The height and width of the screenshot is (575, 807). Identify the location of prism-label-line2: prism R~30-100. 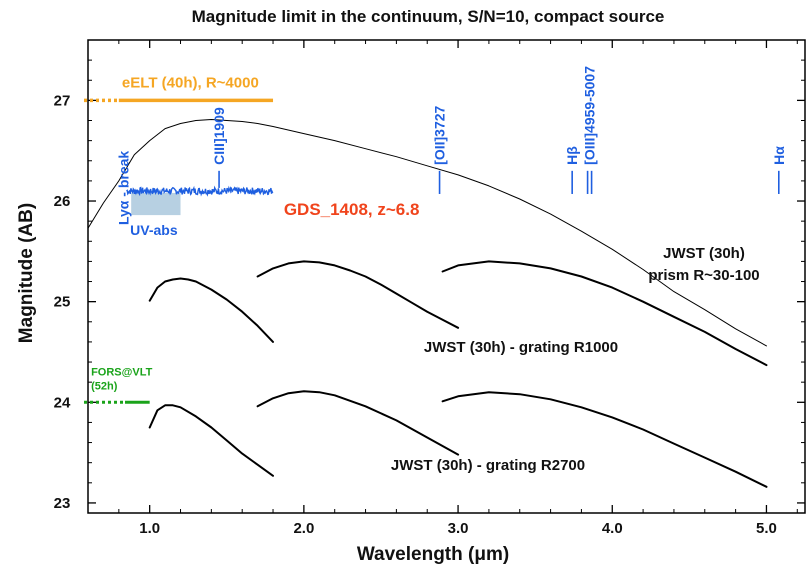
(703, 275).